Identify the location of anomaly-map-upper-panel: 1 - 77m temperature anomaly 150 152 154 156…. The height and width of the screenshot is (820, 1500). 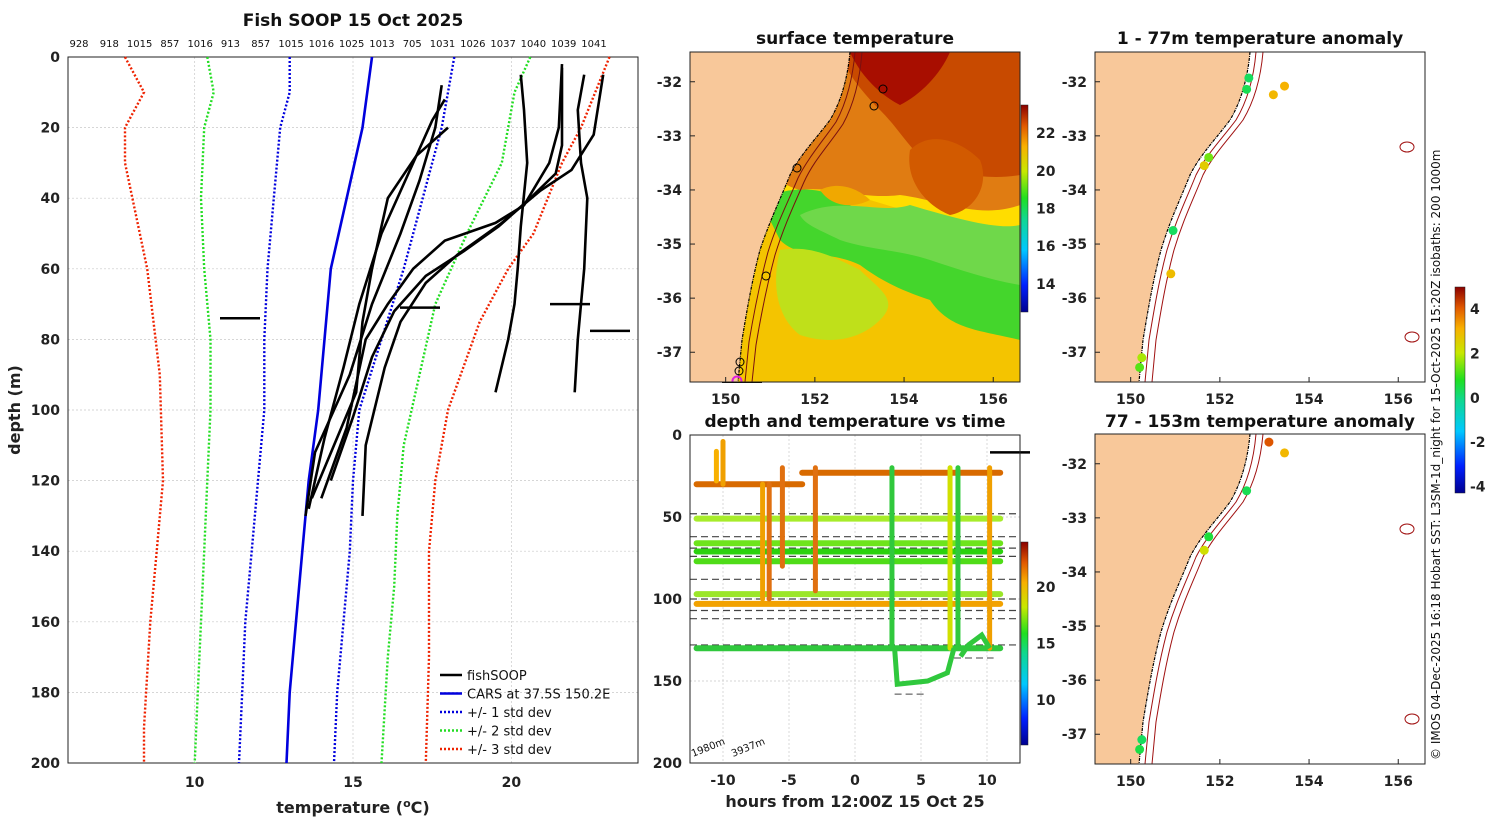
(1244, 218).